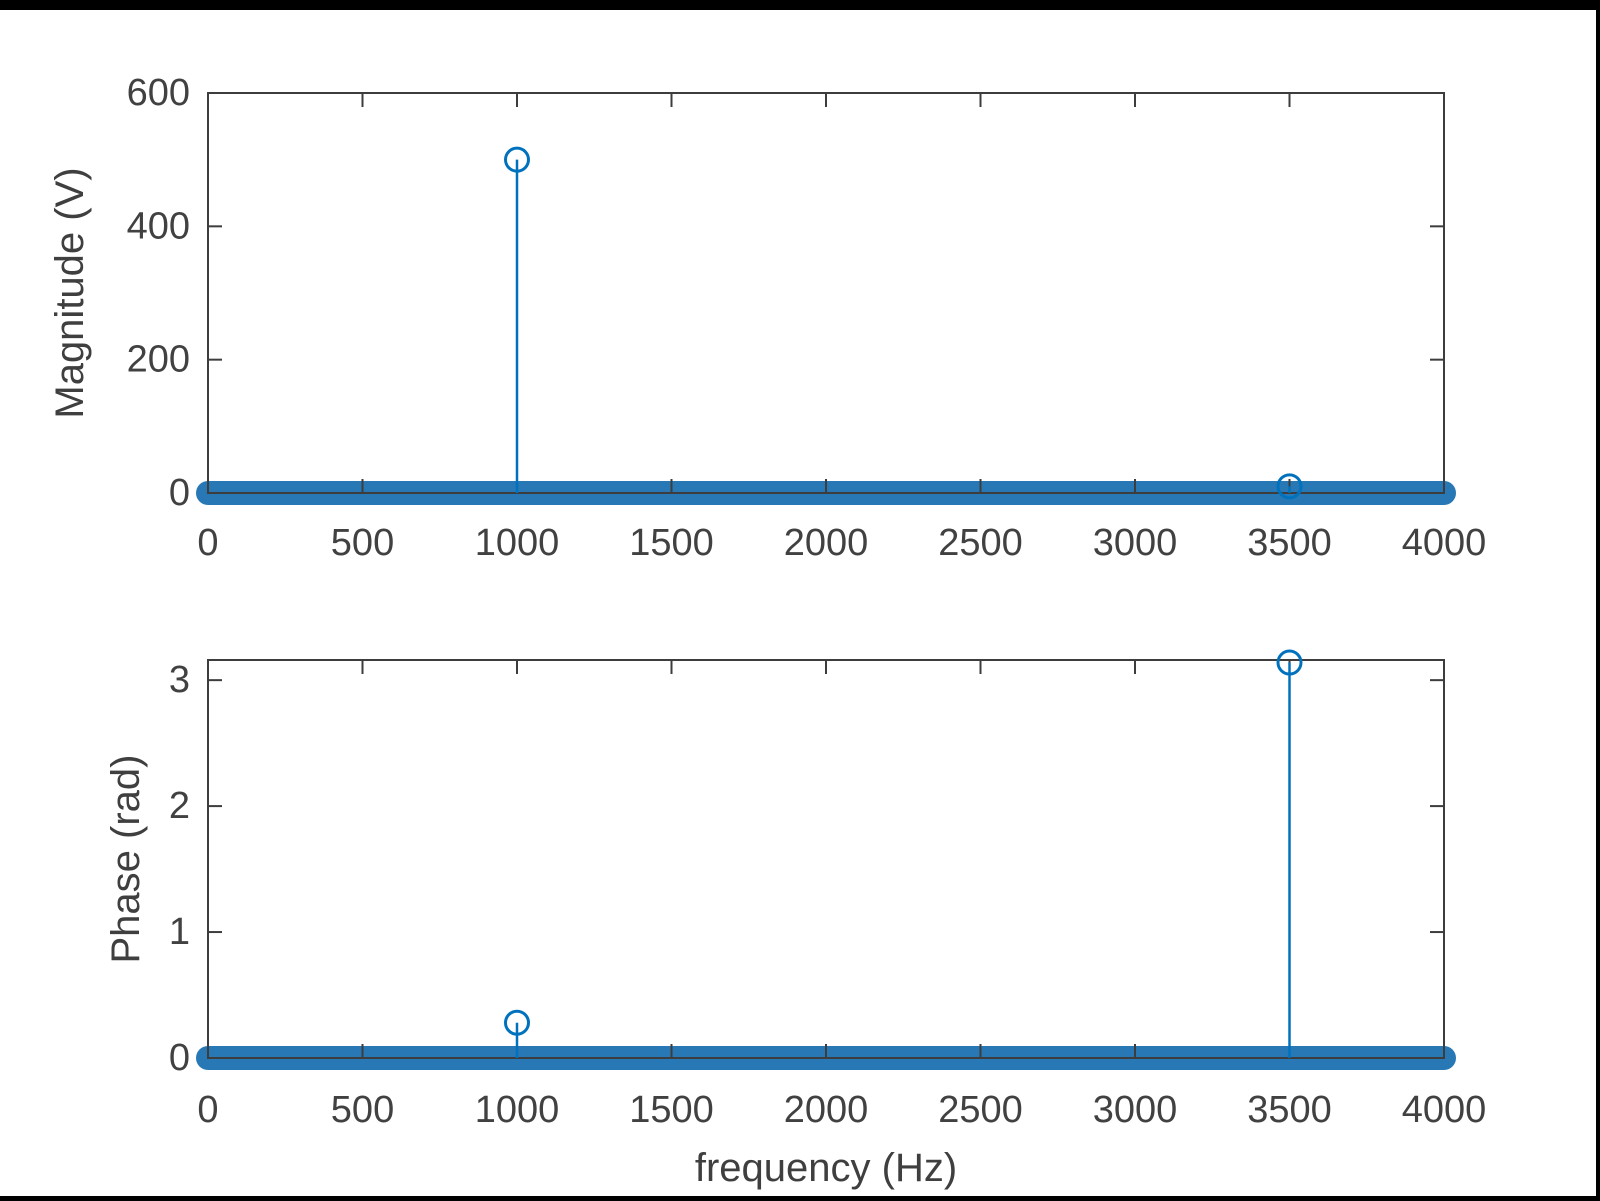  What do you see at coordinates (158, 360) in the screenshot?
I see `y-tick-label: 200` at bounding box center [158, 360].